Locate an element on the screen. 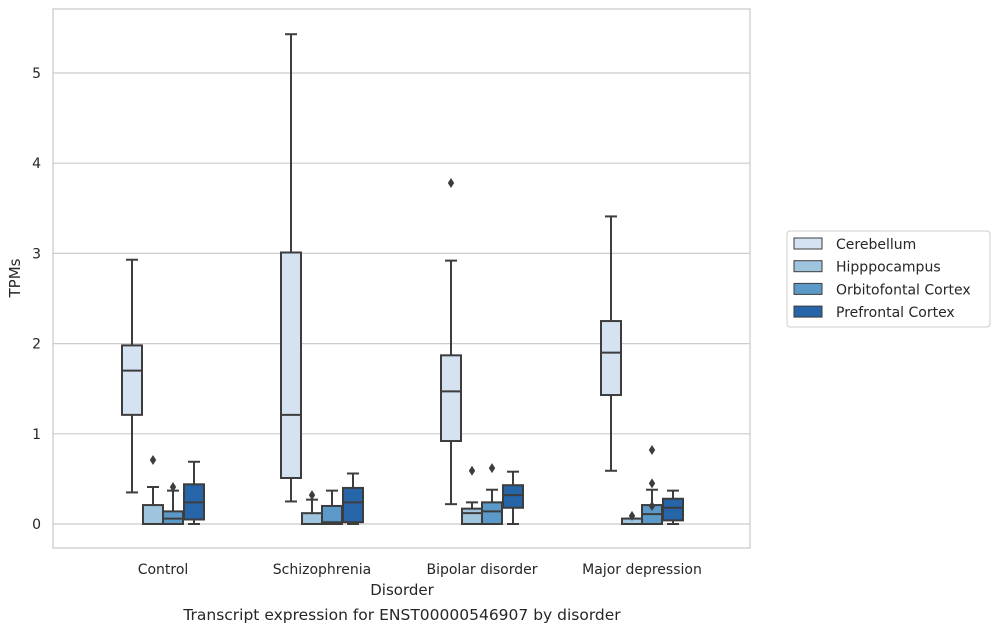 This screenshot has width=999, height=634. y-tick-label: 5 is located at coordinates (36, 74).